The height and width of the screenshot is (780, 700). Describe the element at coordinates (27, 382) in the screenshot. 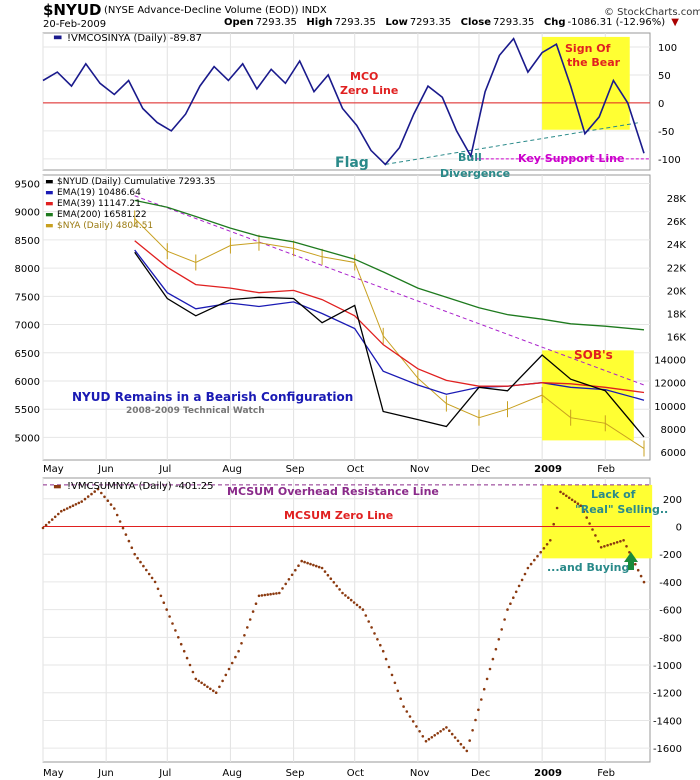

I see `y-tick-label-left: 6000` at that location.